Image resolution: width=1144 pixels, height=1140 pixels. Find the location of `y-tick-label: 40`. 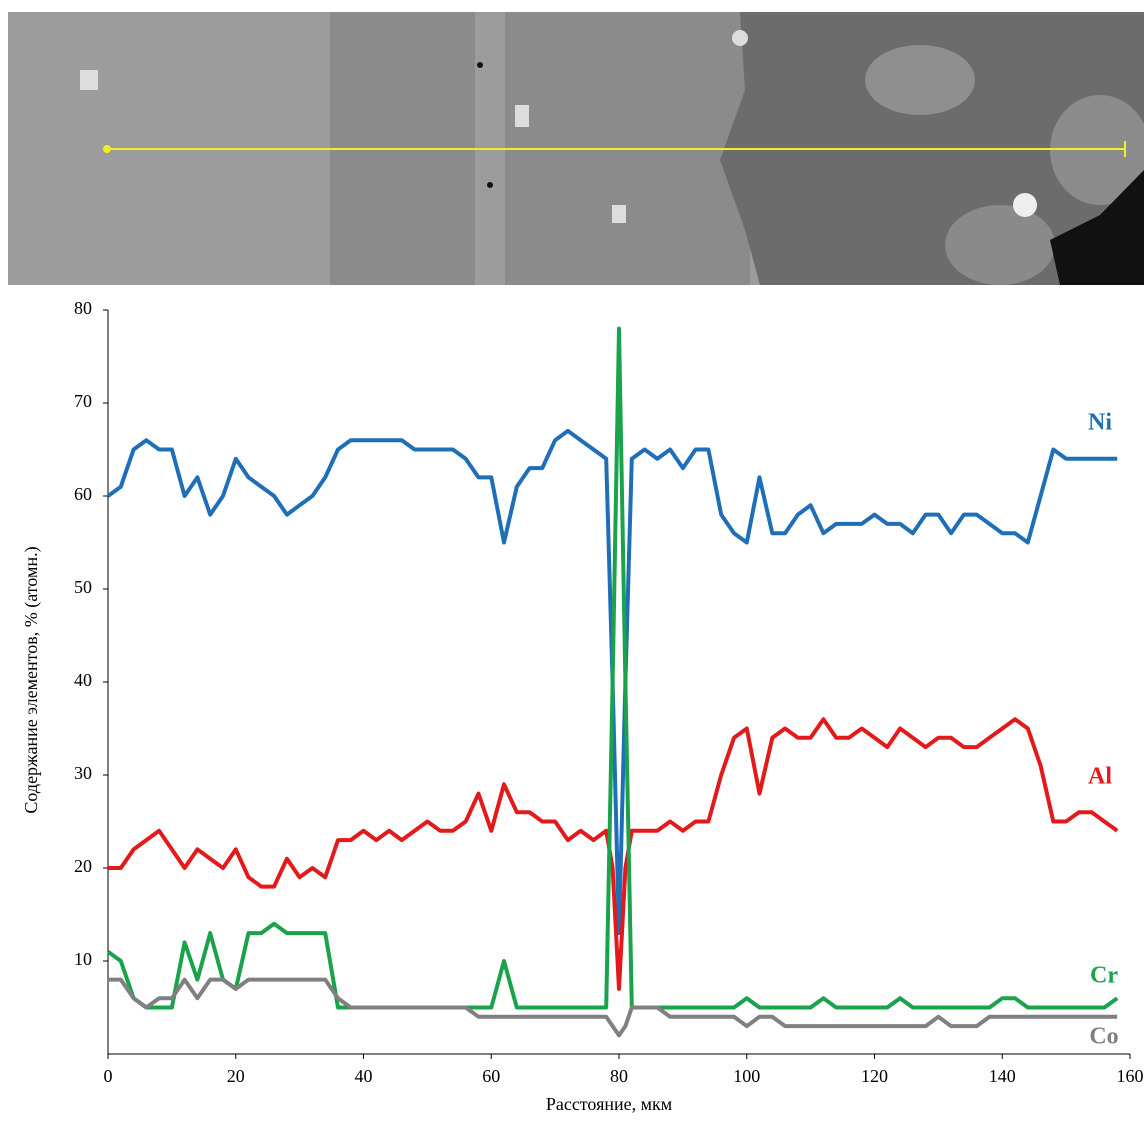

y-tick-label: 40 is located at coordinates (83, 680).